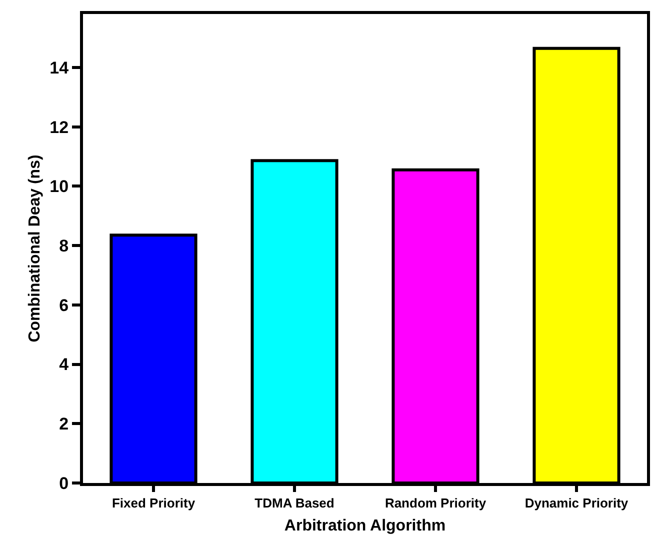 This screenshot has height=549, width=653. I want to click on y-tick-label: 10, so click(59, 186).